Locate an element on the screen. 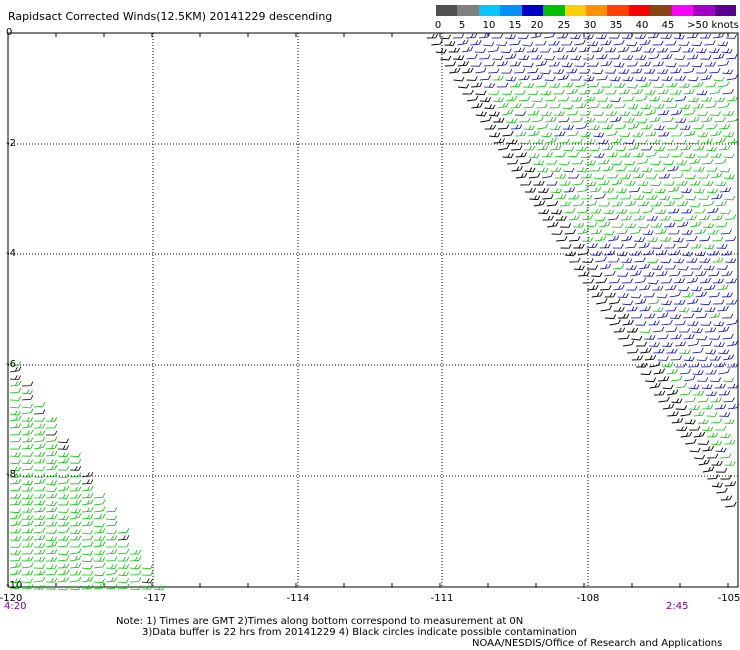 The height and width of the screenshot is (650, 740). wind-barb-group is located at coordinates (81, 475).